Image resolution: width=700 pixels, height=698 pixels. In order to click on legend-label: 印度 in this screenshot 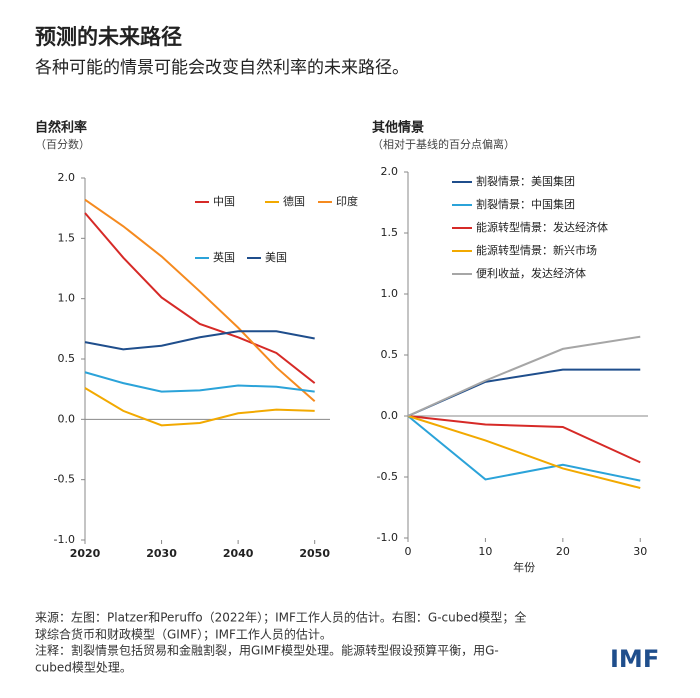, I will do `click(347, 201)`.